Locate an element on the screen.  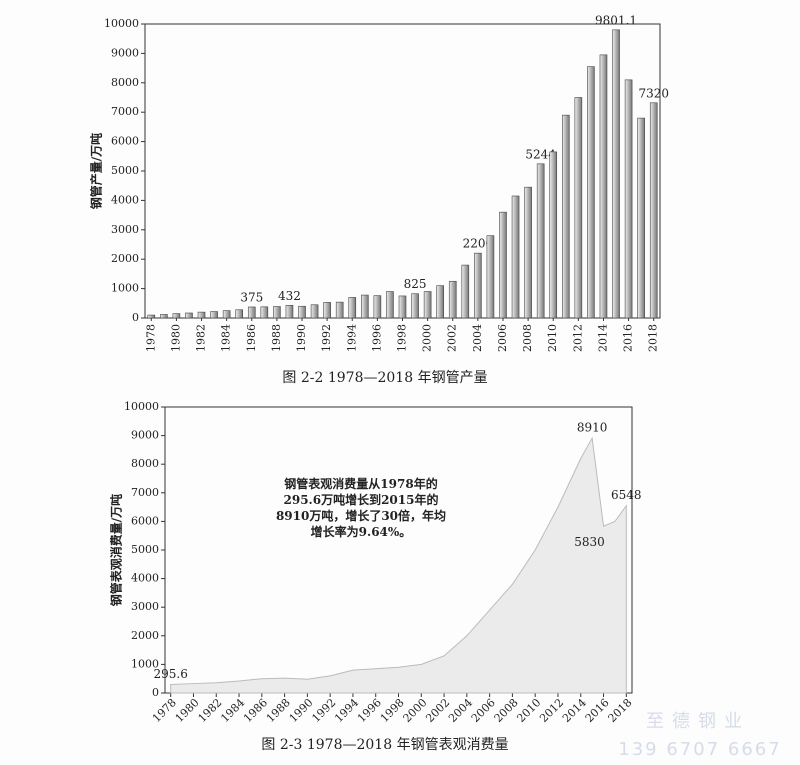
y-tick-label: 3000 is located at coordinates (125, 229).